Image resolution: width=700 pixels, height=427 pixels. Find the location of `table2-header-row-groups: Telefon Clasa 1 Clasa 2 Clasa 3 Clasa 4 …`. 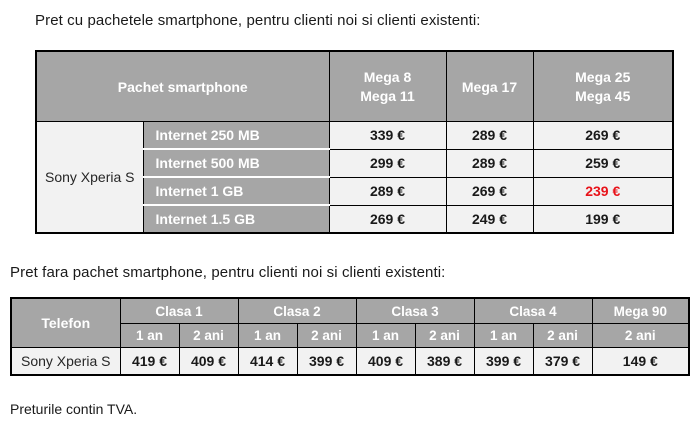

table2-header-row-groups: Telefon Clasa 1 Clasa 2 Clasa 3 Clasa 4 … is located at coordinates (350, 322).